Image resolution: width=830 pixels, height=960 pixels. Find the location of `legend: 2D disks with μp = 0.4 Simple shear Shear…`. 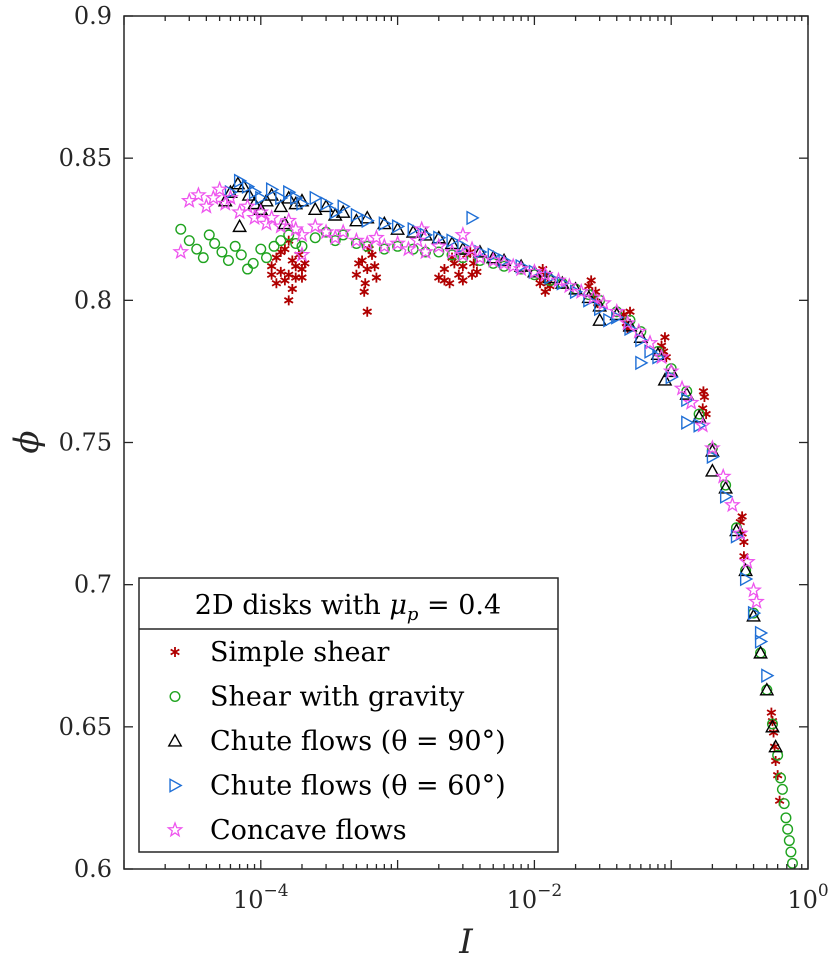

legend: 2D disks with μp = 0.4 Simple shear Shear… is located at coordinates (348, 715).